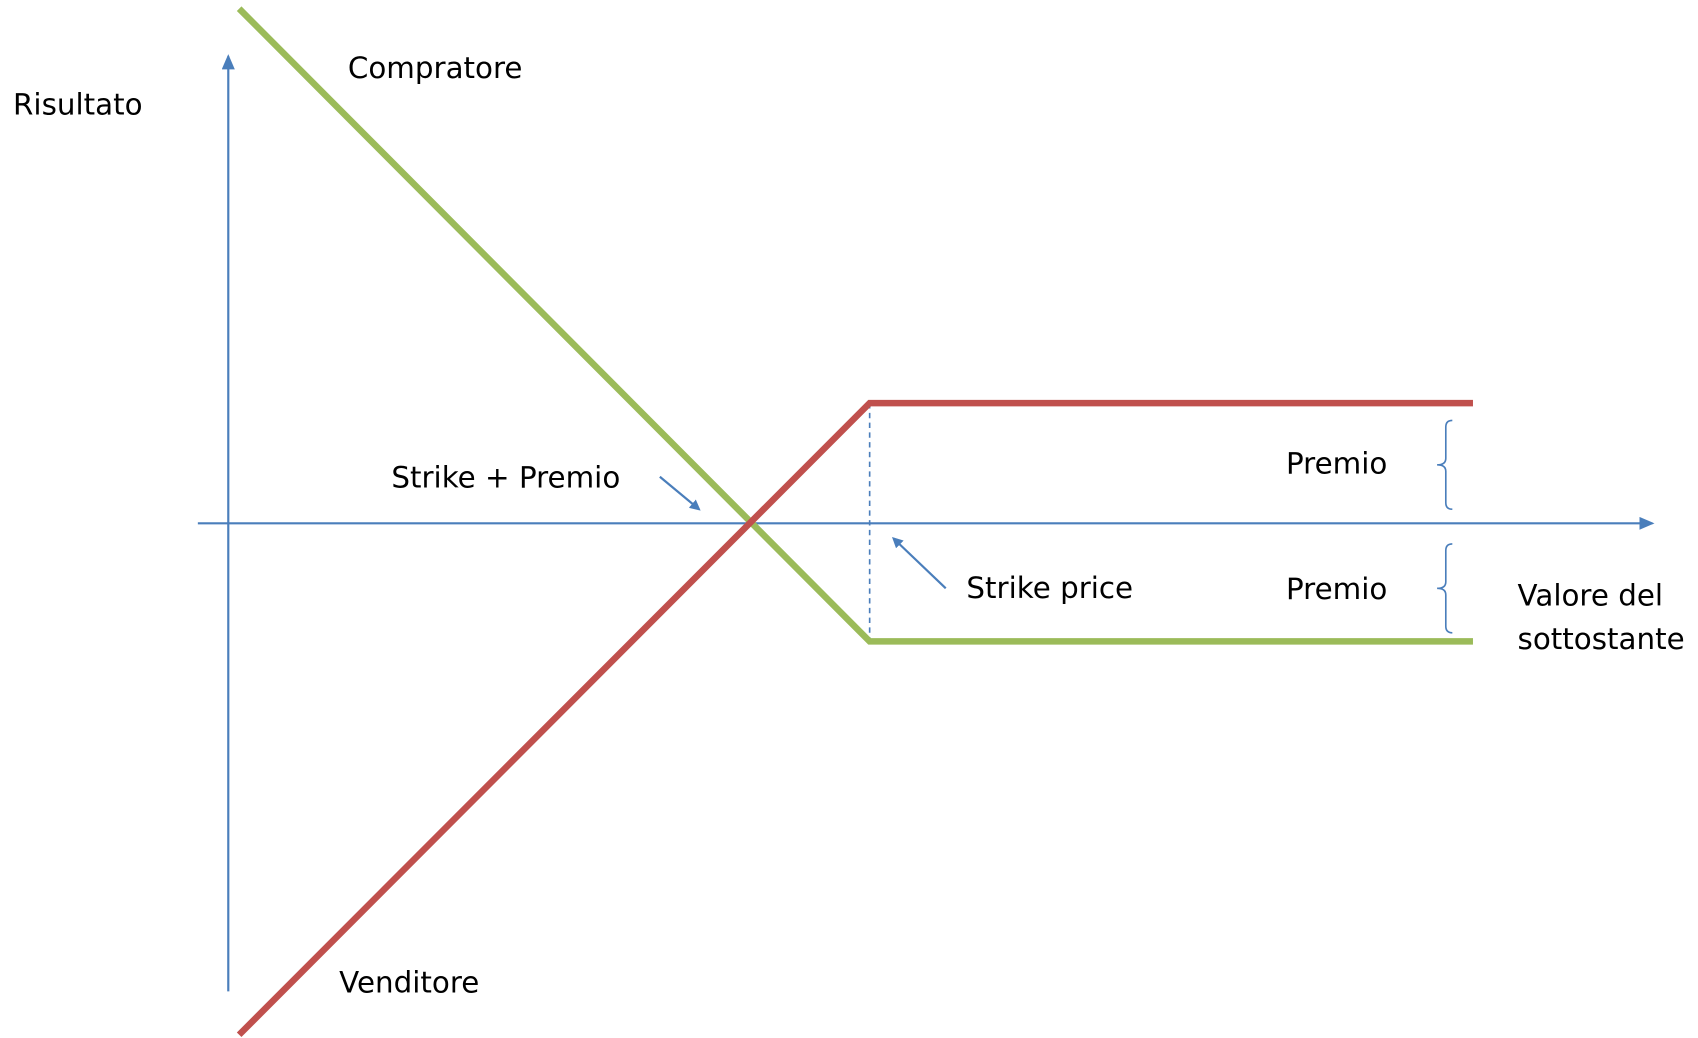  What do you see at coordinates (409, 982) in the screenshot?
I see `seller-label: Venditore` at bounding box center [409, 982].